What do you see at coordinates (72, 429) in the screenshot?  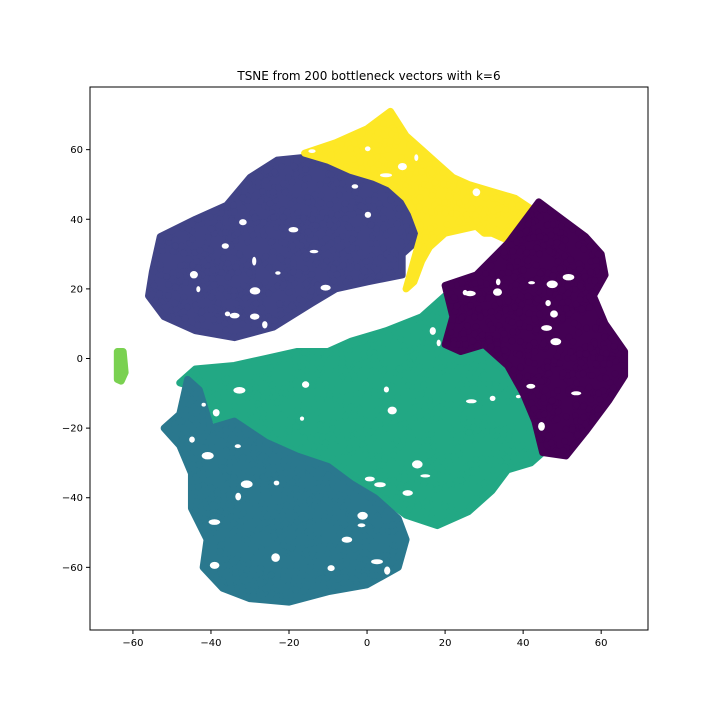 I see `y-tick-label: −20` at bounding box center [72, 429].